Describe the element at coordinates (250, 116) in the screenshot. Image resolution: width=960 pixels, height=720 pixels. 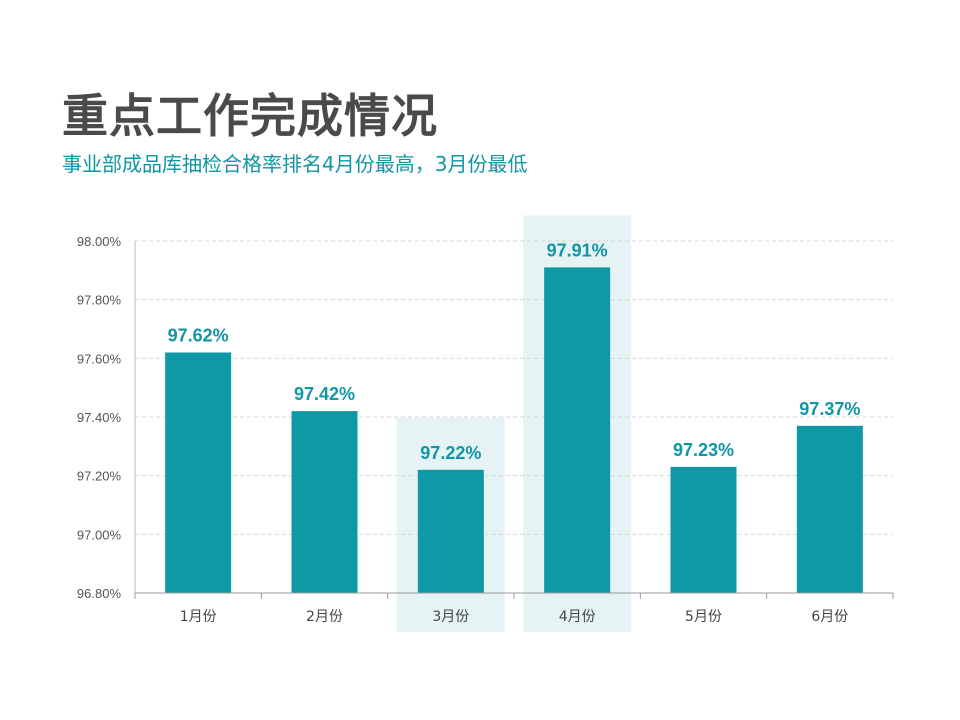
I see `page-title: 重点工作完成情况` at that location.